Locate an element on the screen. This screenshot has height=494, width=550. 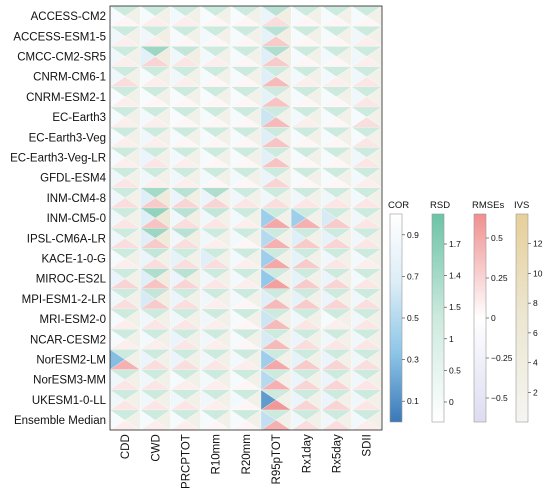
index-label: SDII is located at coordinates (368, 445).